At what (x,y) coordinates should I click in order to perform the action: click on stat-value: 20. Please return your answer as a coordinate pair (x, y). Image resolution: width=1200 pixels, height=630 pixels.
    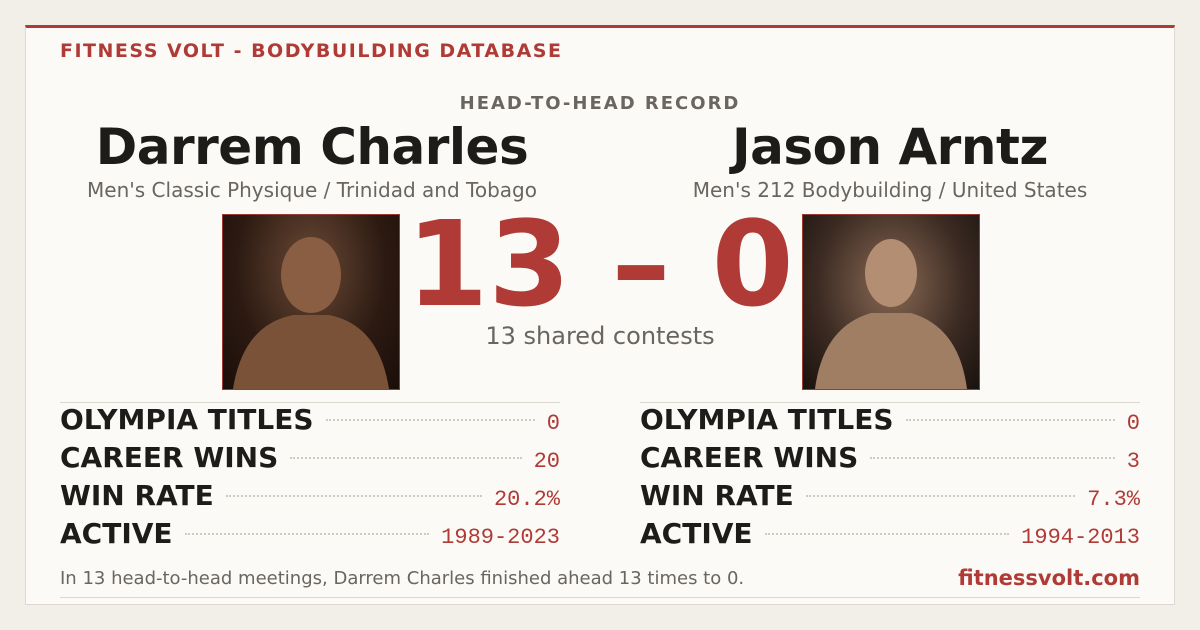
    Looking at the image, I should click on (546, 461).